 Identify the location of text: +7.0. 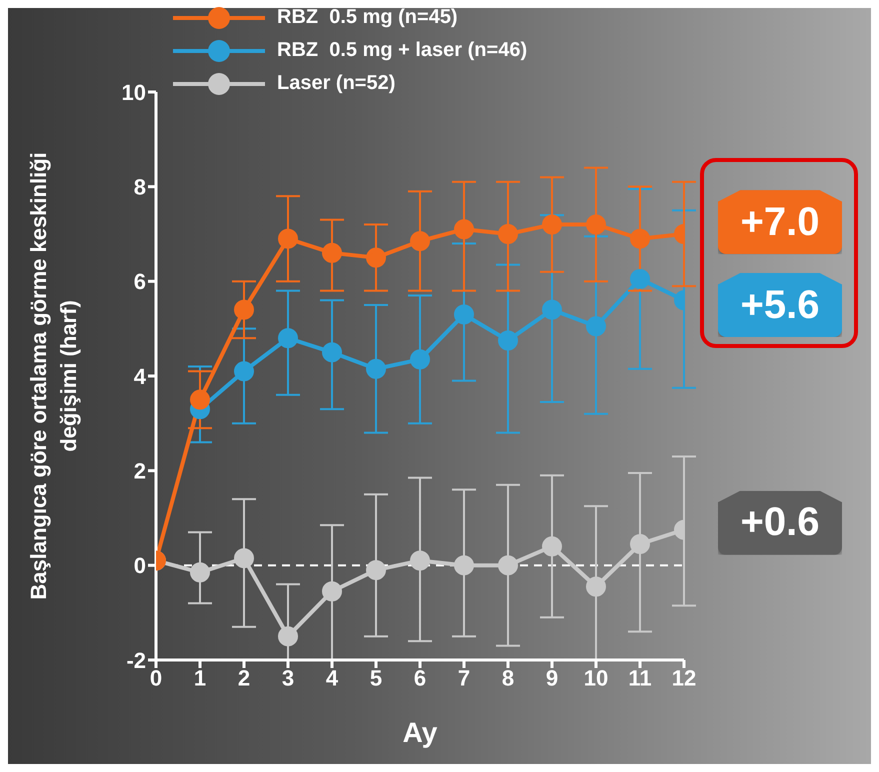
(780, 222).